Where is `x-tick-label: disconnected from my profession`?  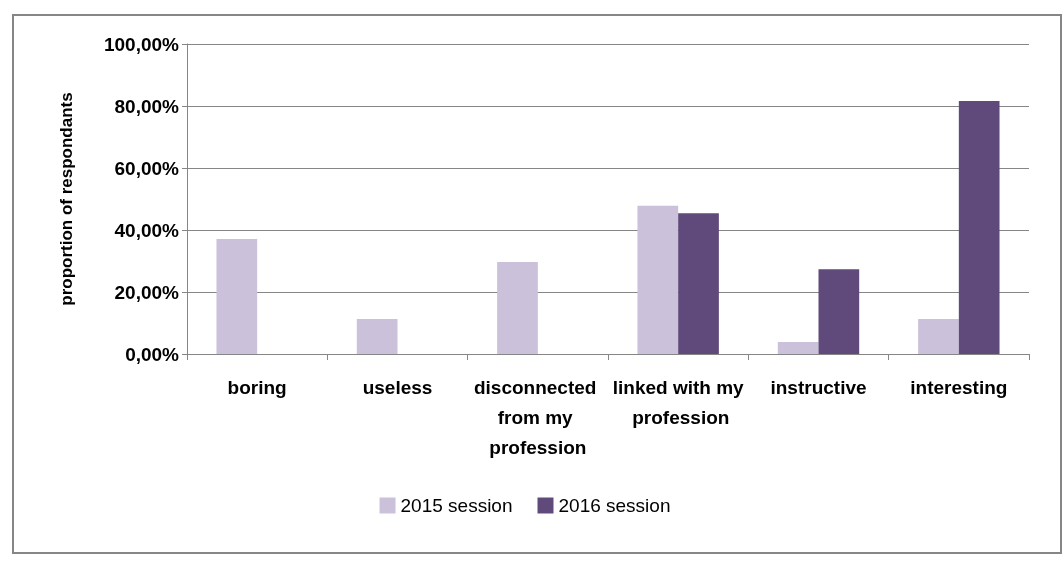
x-tick-label: disconnected from my profession is located at coordinates (537, 417).